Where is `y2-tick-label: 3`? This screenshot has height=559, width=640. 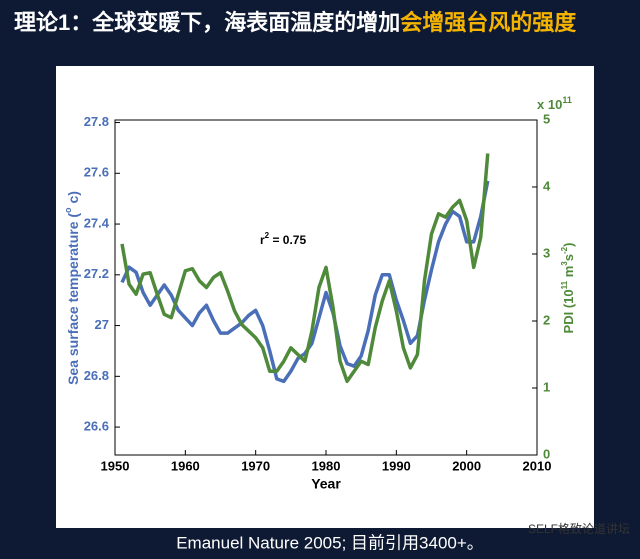 y2-tick-label: 3 is located at coordinates (546, 252).